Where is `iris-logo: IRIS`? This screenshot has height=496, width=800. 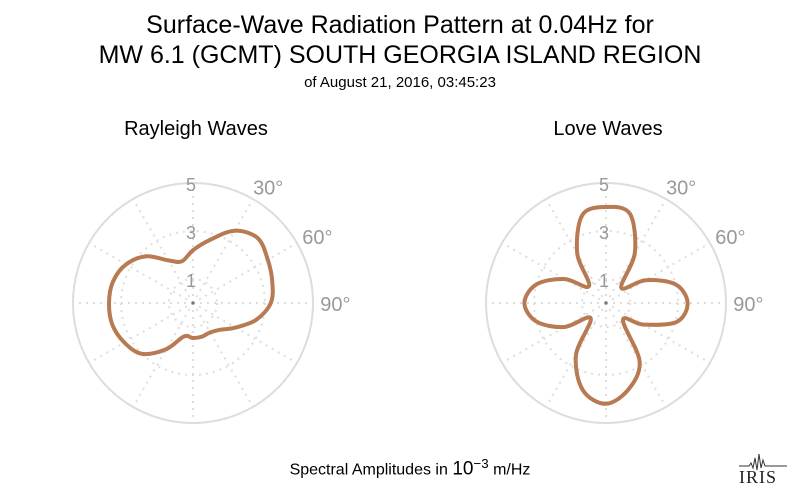
iris-logo: IRIS is located at coordinates (763, 470).